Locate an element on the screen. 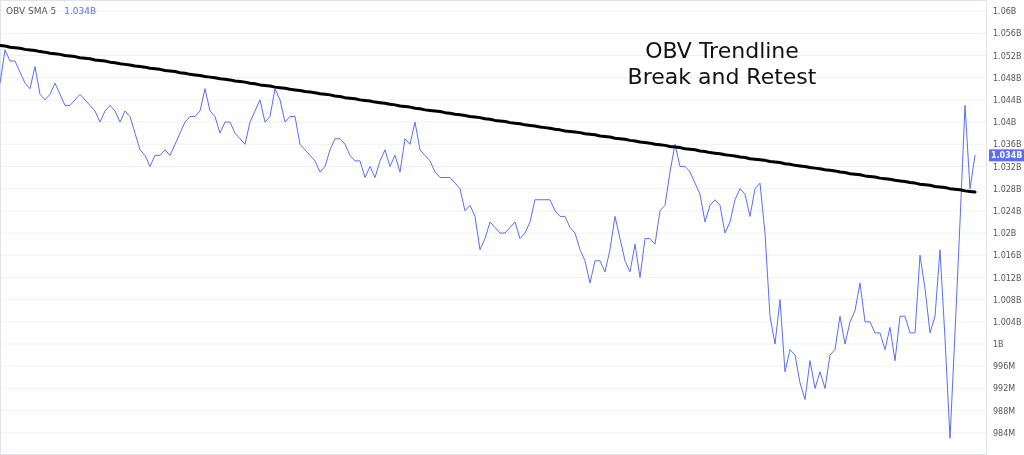 The image size is (1024, 455). y-tick-label: 1.028B is located at coordinates (1007, 189).